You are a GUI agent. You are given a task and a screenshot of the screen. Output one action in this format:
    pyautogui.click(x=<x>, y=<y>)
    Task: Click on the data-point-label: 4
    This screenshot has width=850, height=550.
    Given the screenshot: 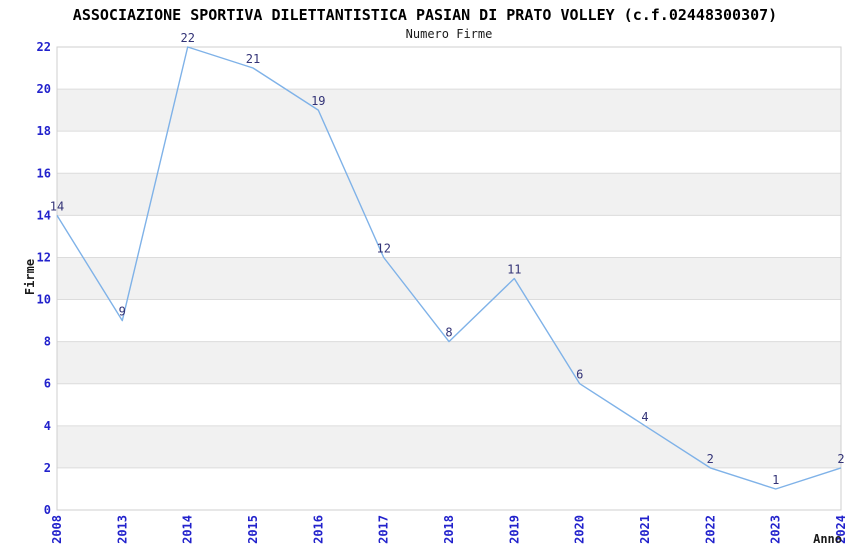 What is the action you would take?
    pyautogui.click(x=644, y=417)
    